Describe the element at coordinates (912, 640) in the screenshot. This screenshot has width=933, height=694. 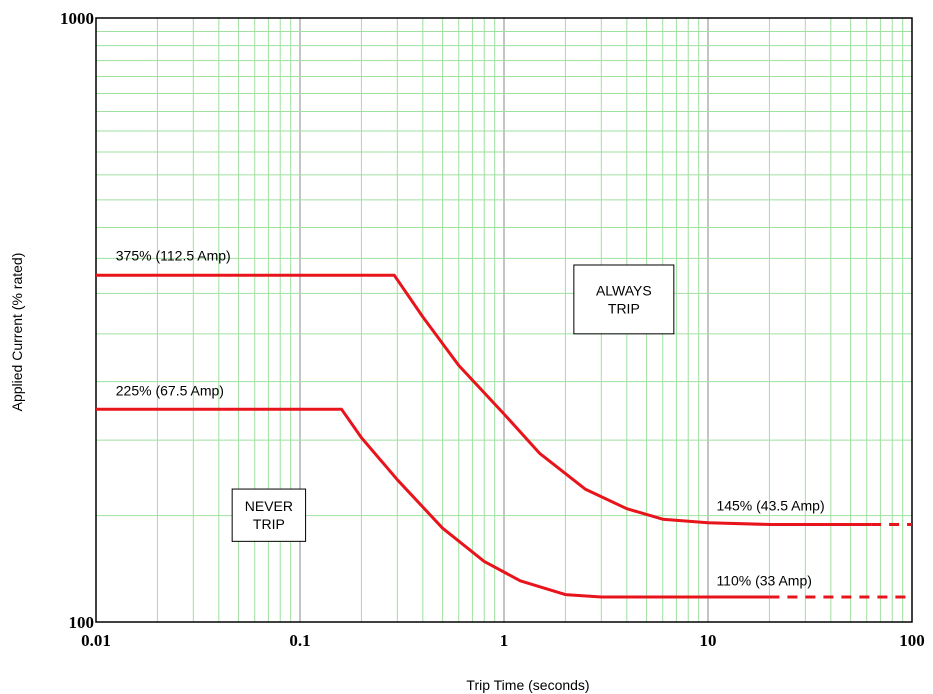
I see `x-tick-label: 100` at that location.